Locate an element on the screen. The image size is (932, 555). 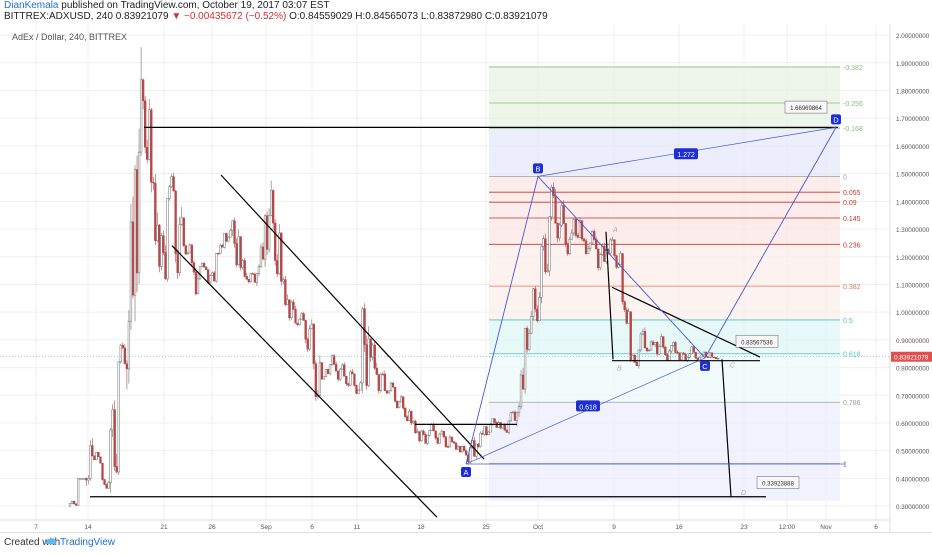
y-tick-label: 0.80000000 is located at coordinates (913, 369).